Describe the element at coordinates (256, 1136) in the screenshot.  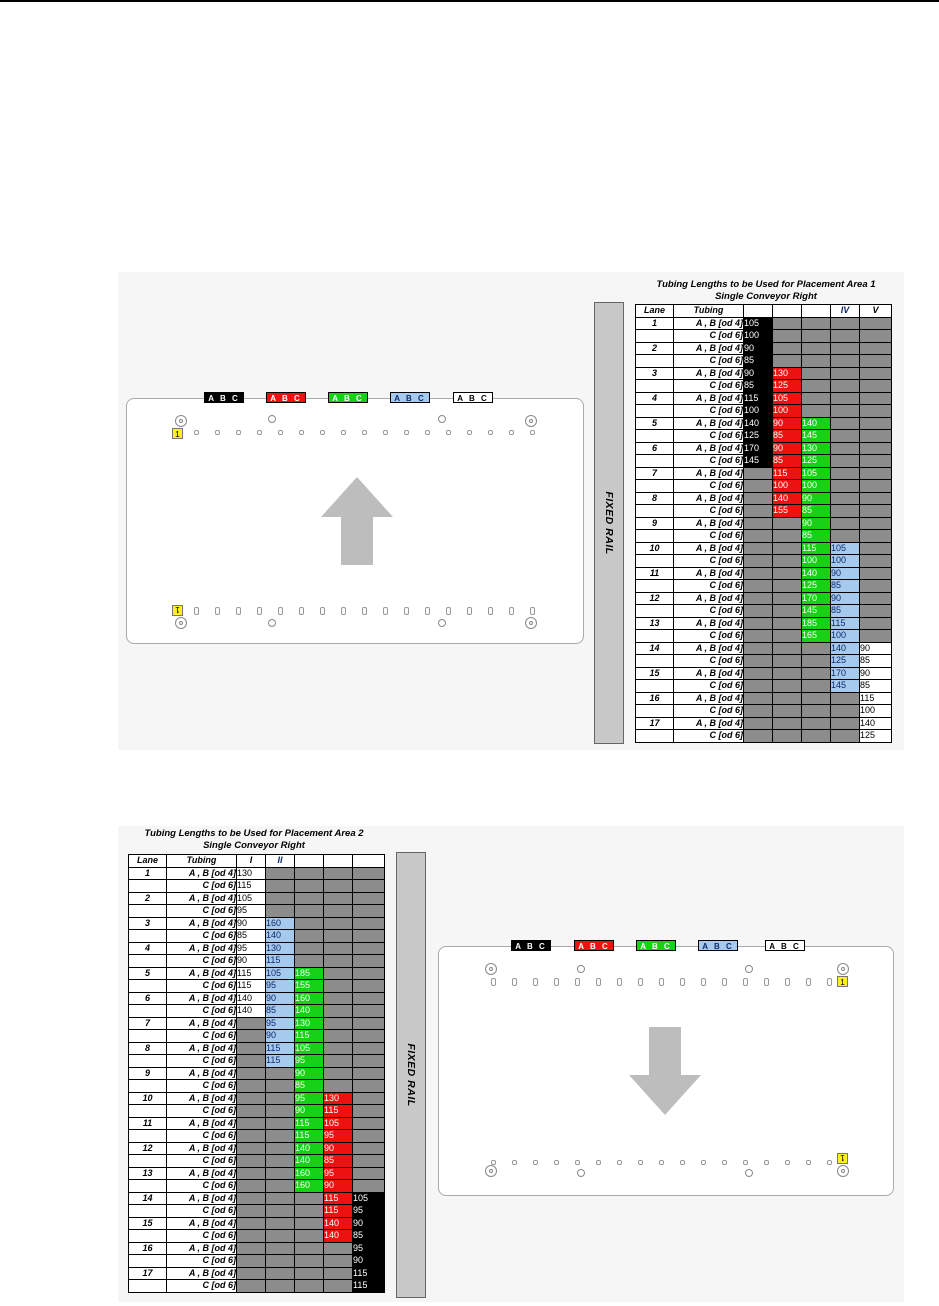
I see `table-row: C [od 6] 115 95` at that location.